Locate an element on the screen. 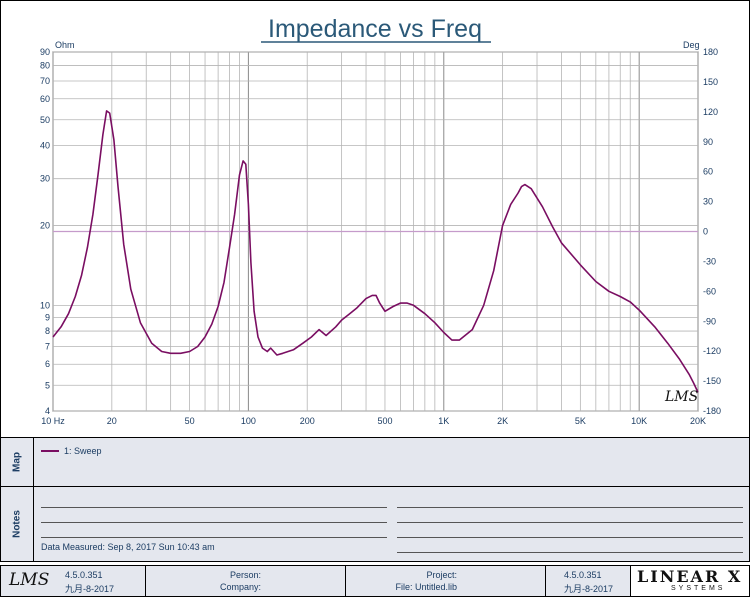 This screenshot has height=597, width=750. y-right-tick-label: 0 is located at coordinates (705, 232).